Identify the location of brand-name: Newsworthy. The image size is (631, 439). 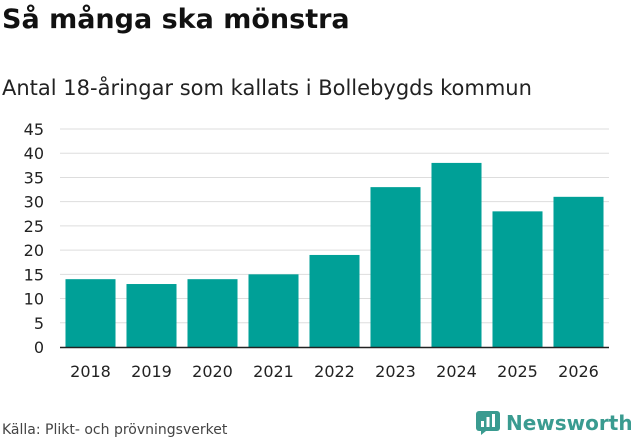
(568, 423).